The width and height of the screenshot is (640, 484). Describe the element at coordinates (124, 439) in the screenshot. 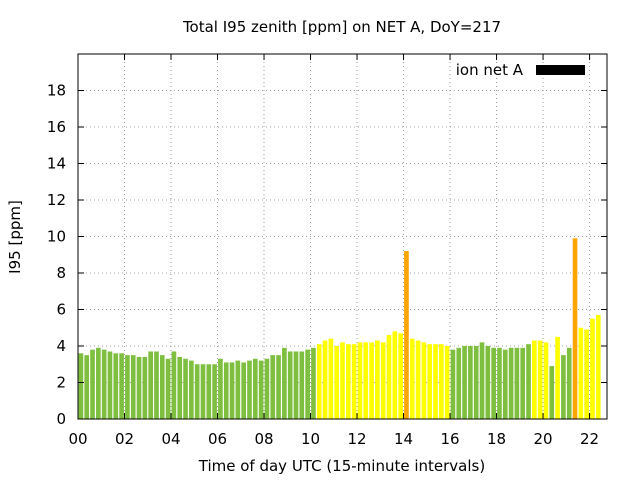

I see `x-tick-label: 02` at that location.